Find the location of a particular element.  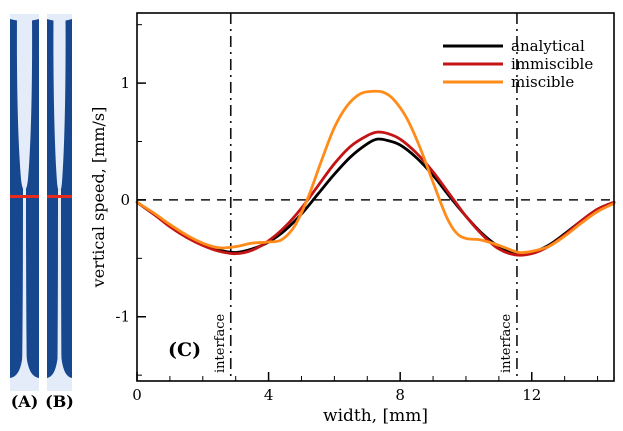

x-axis-label: width, [mm] is located at coordinates (375, 416).